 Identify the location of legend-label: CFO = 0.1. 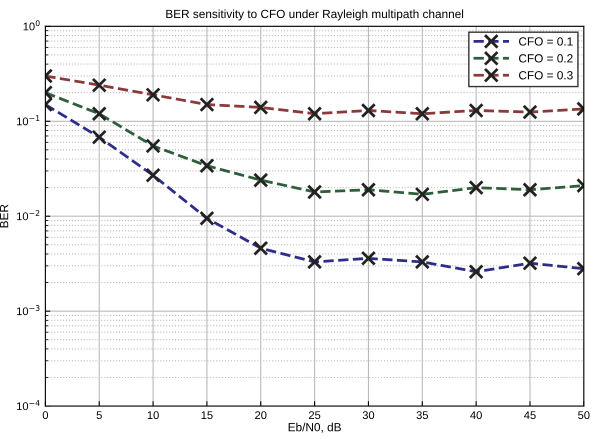
(546, 41).